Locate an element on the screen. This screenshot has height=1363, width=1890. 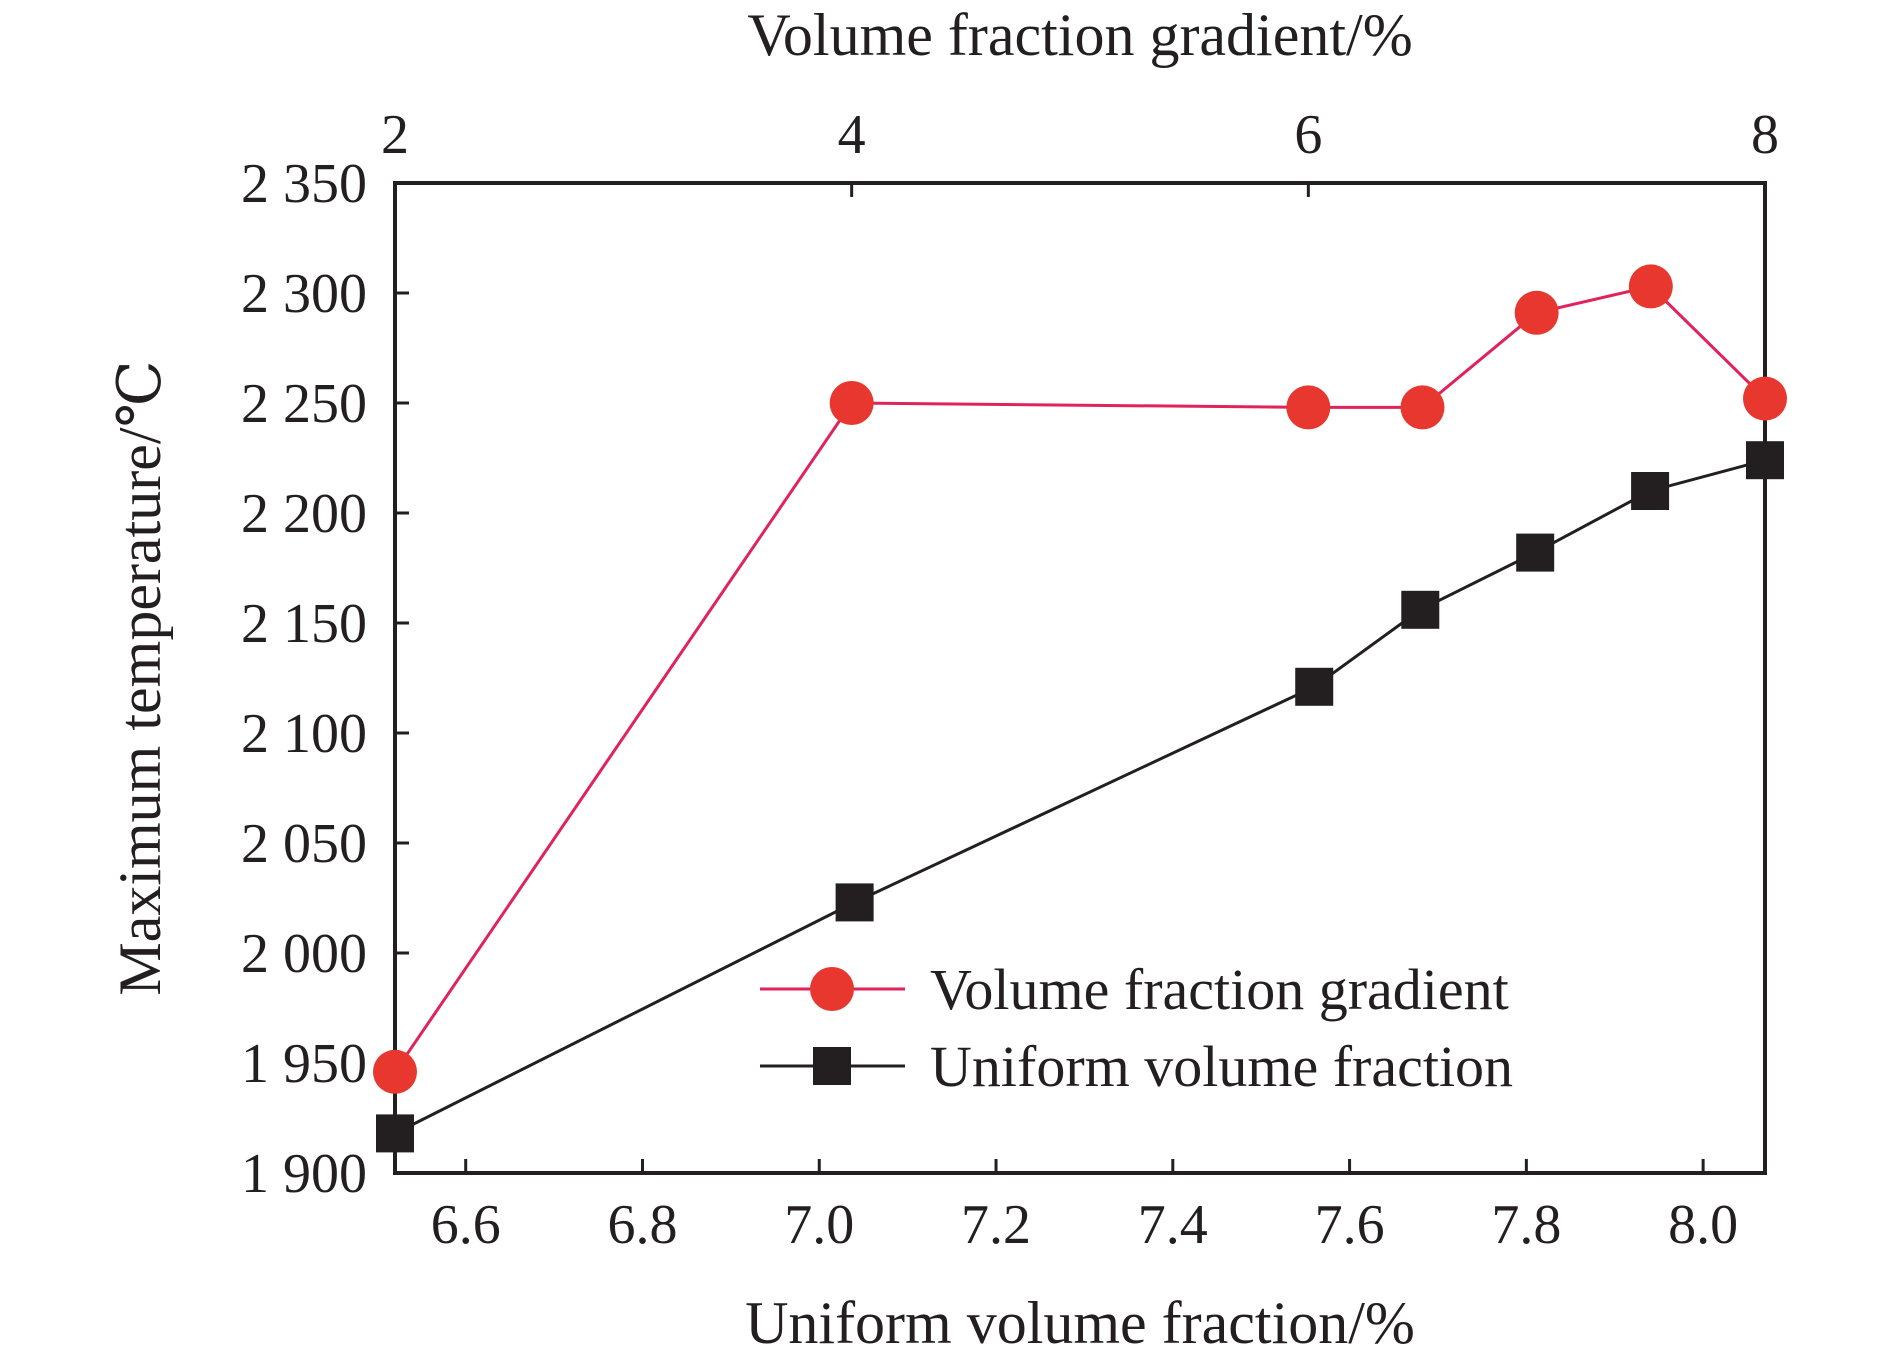
y-tick-label: 2 200 is located at coordinates (304, 514).